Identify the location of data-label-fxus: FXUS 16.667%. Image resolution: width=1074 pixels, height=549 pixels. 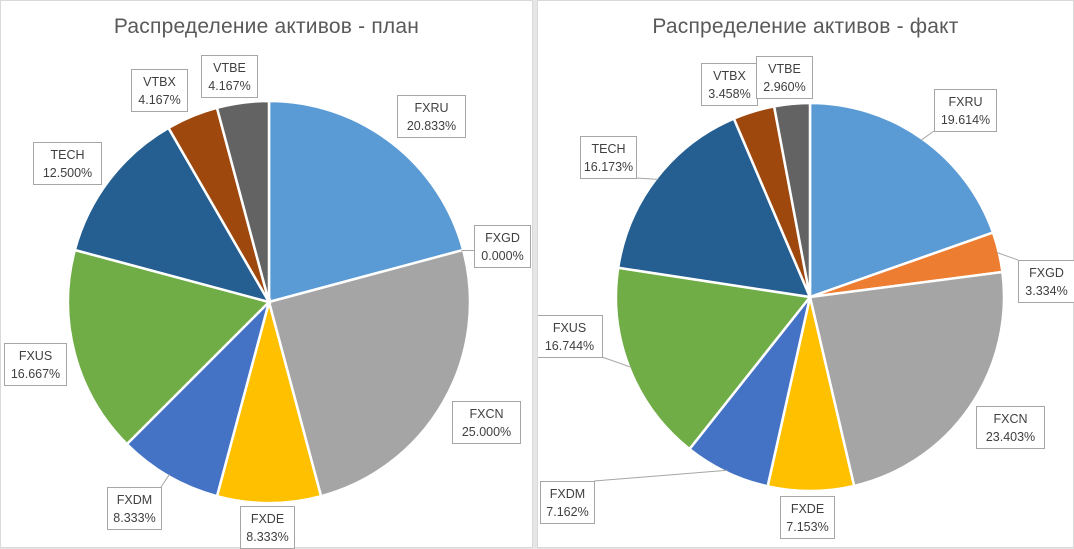
(35, 364).